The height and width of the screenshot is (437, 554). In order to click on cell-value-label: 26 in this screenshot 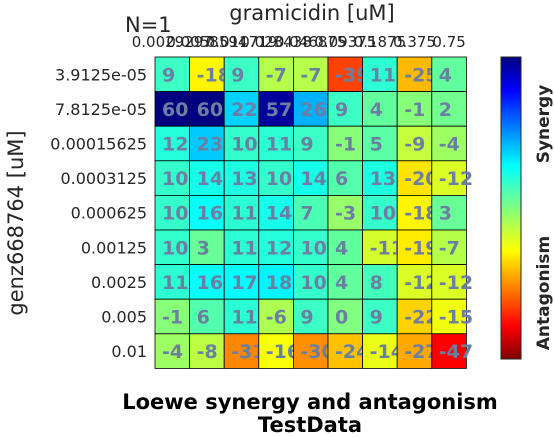, I will do `click(313, 110)`.